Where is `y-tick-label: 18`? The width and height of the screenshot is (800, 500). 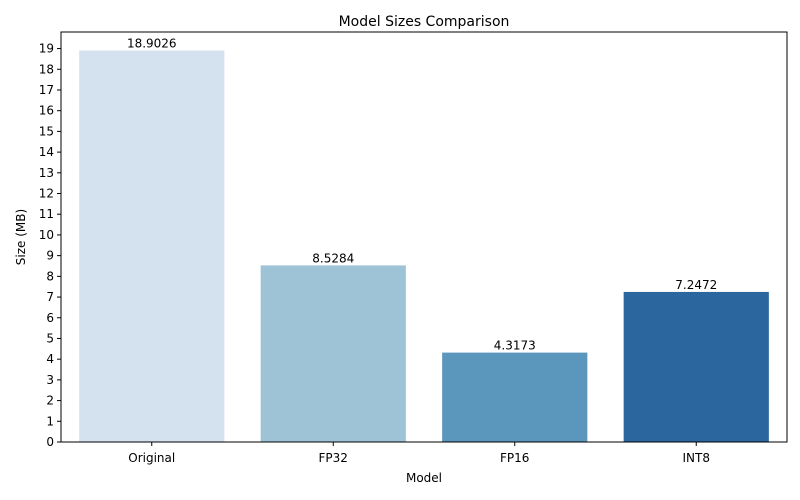 y-tick-label: 18 is located at coordinates (46, 69).